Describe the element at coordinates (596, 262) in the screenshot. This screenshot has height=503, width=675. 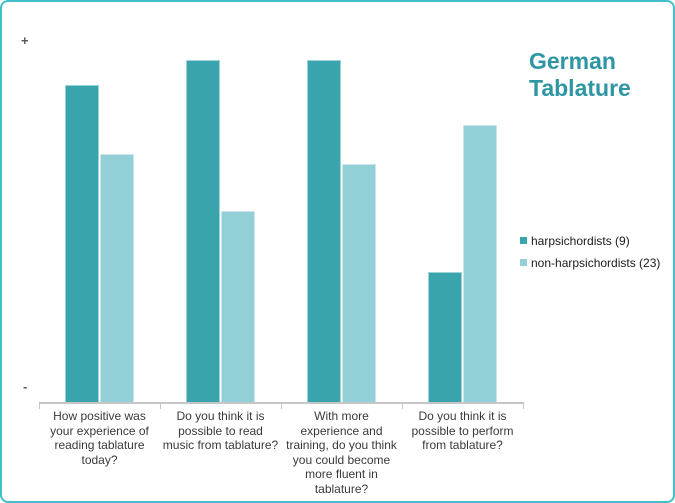
I see `legend-label: non-harpsichordists (23)` at that location.